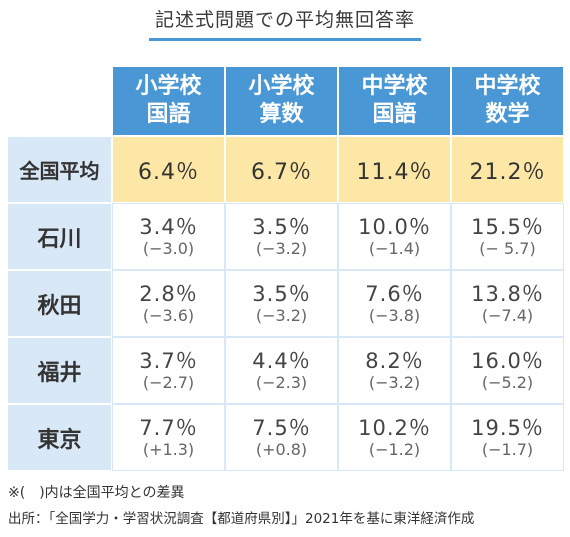  I want to click on rate-value: 13.8％, so click(507, 293).